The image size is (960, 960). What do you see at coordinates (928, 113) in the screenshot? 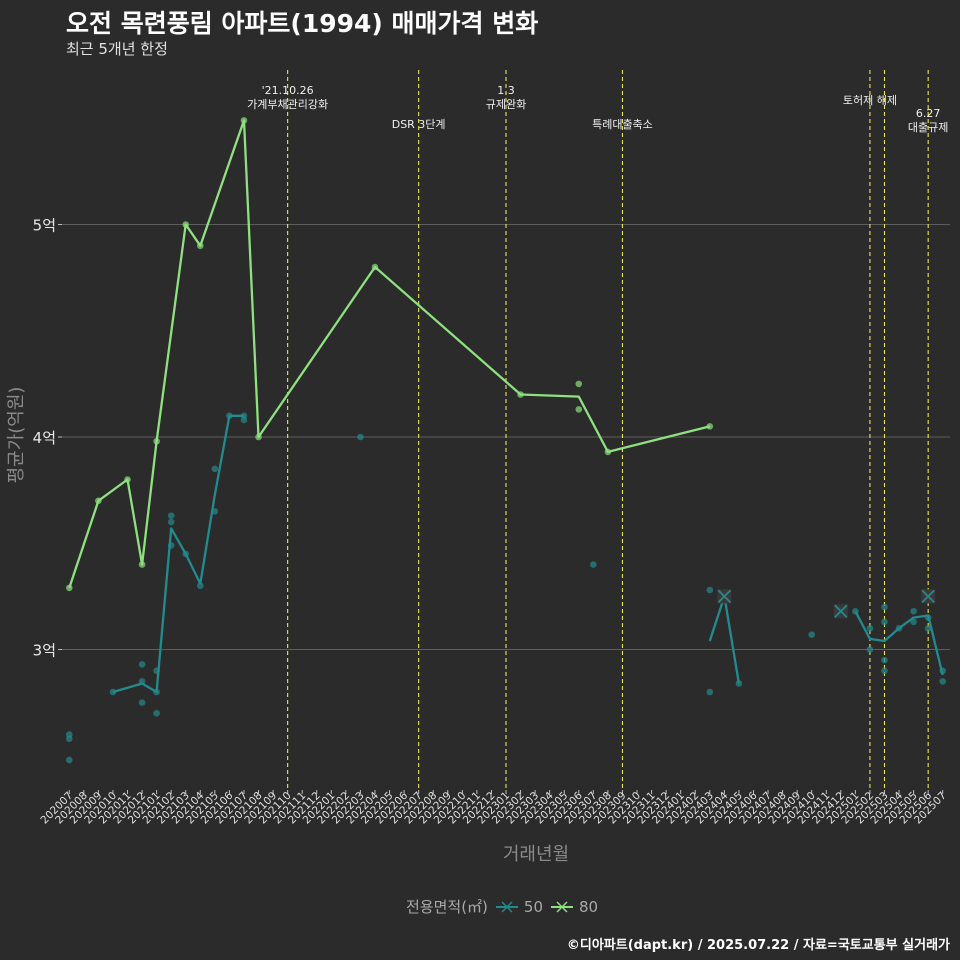
I see `event-label: 6.27` at bounding box center [928, 113].